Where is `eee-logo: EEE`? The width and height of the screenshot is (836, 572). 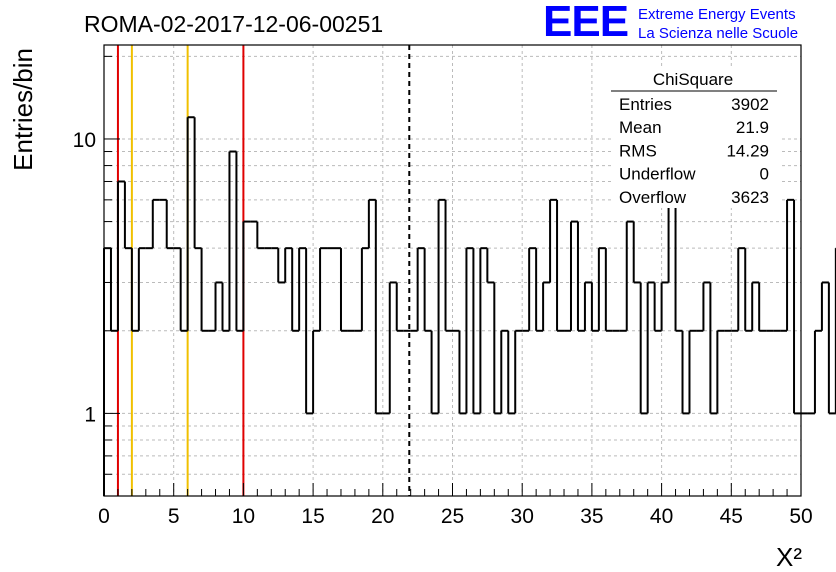
eee-logo: EEE is located at coordinates (586, 23).